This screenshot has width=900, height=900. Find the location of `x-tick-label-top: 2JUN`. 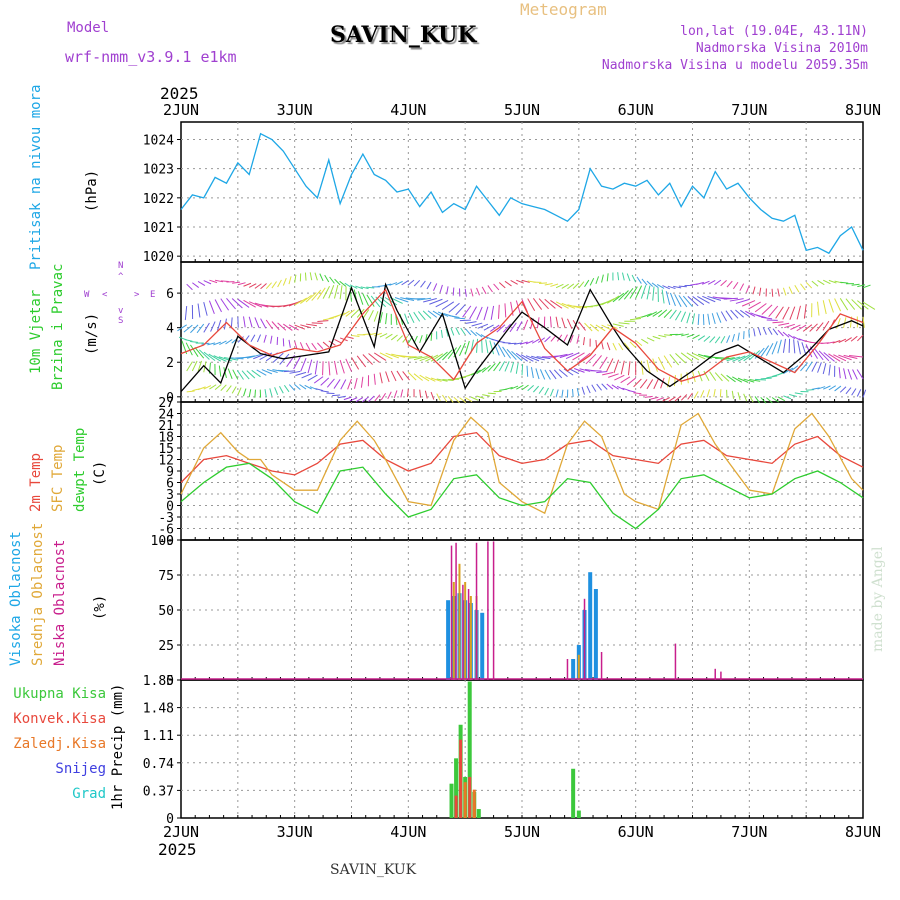

x-tick-label-top: 2JUN is located at coordinates (181, 110).